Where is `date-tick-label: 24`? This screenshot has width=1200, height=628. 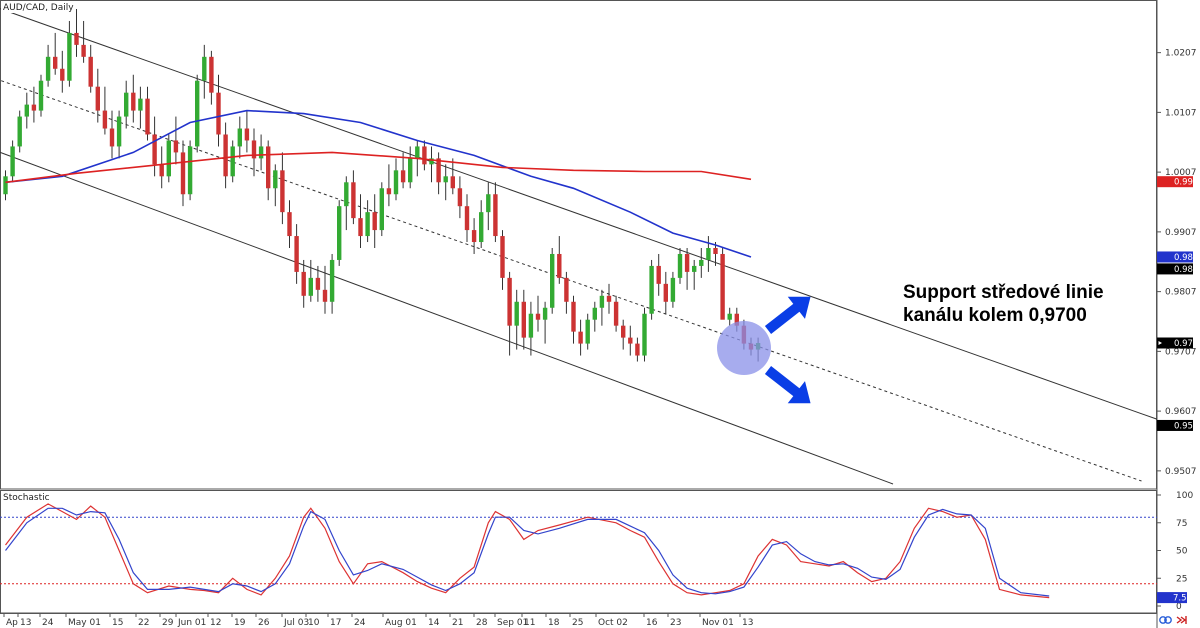
date-tick-label: 24 is located at coordinates (360, 623).